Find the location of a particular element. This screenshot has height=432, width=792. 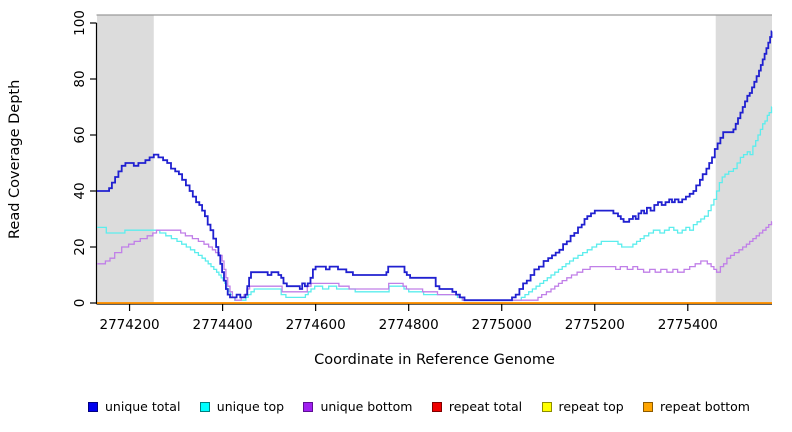

x-tick-label: 2775200 is located at coordinates (595, 325).